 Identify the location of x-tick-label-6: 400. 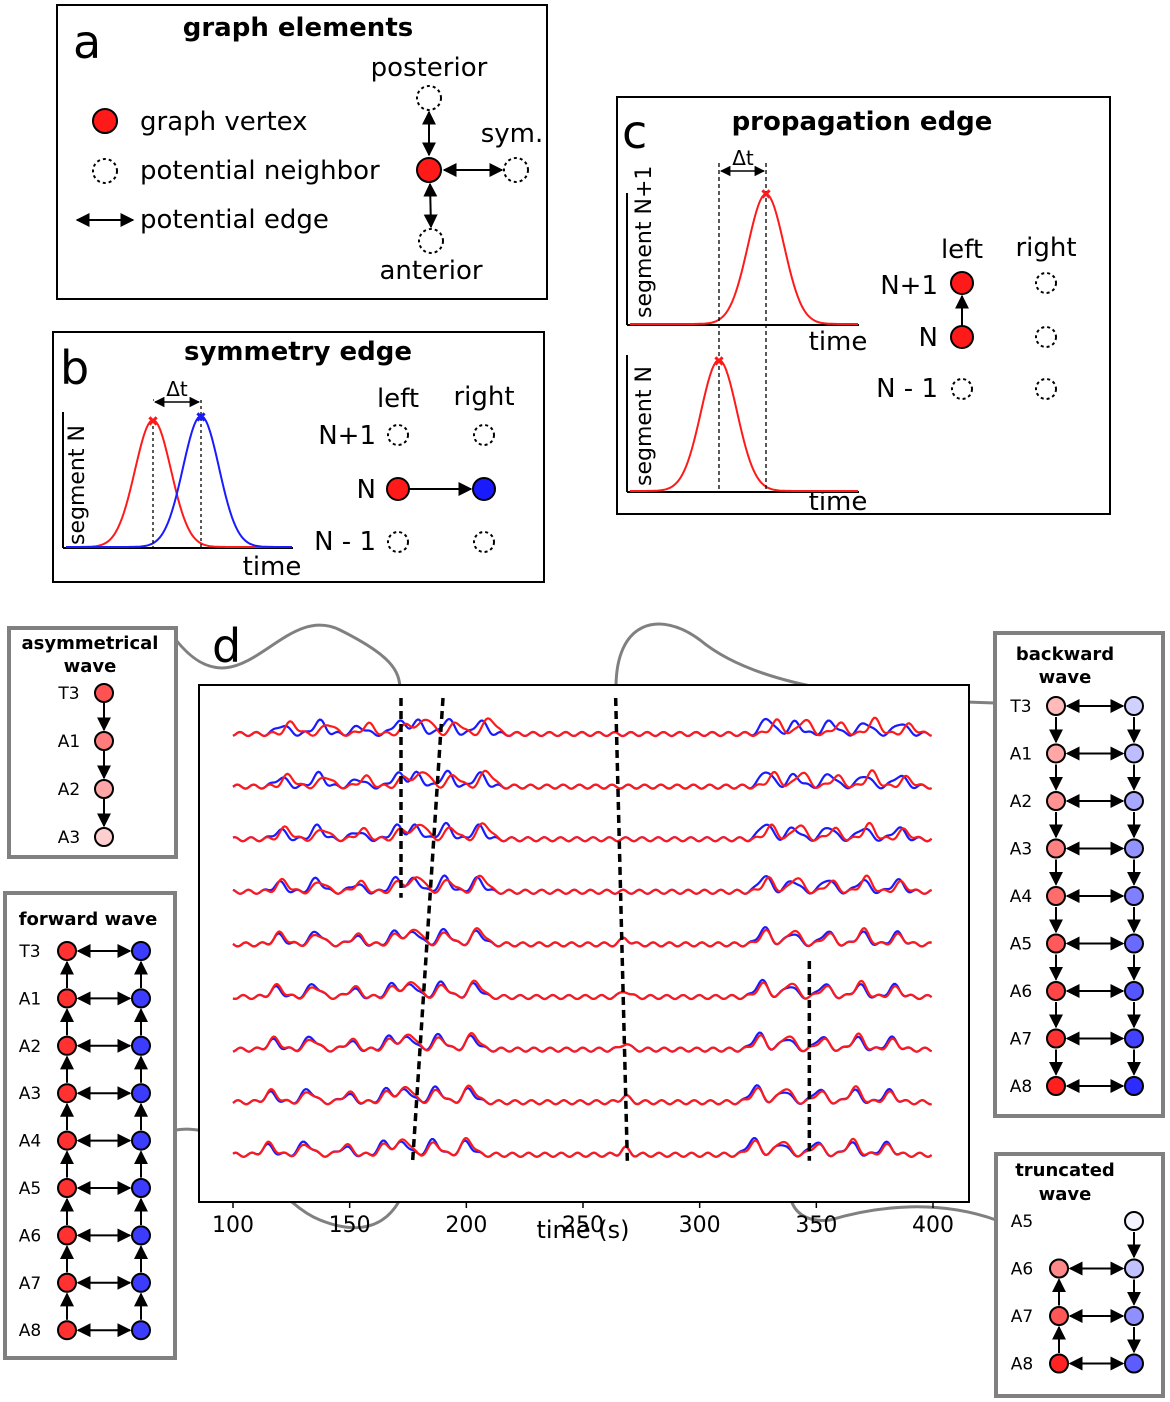
(933, 1225).